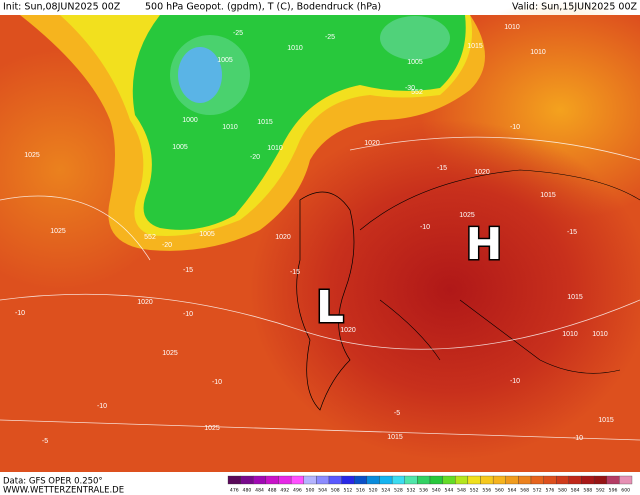 The width and height of the screenshot is (640, 495). Describe the element at coordinates (486, 491) in the screenshot. I see `colorbar-tick-label: 556` at that location.